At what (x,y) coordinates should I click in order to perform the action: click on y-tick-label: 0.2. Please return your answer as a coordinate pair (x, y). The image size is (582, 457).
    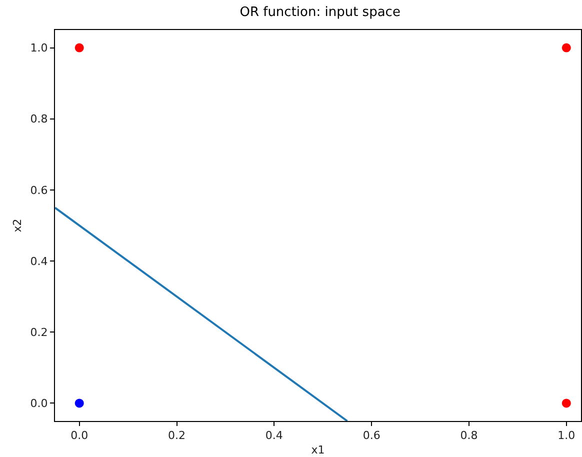
    Looking at the image, I should click on (39, 332).